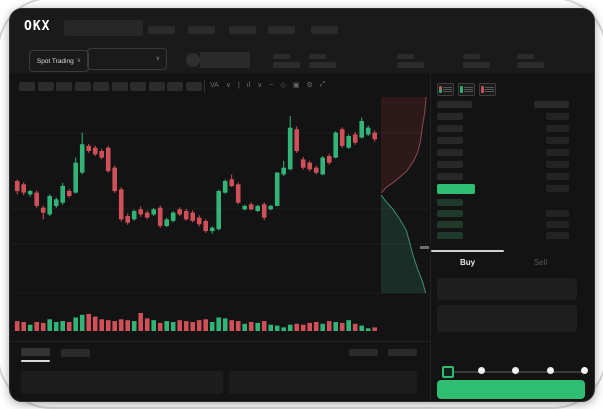 The width and height of the screenshot is (603, 409). Describe the element at coordinates (214, 85) in the screenshot. I see `indicator-label: VA` at that location.